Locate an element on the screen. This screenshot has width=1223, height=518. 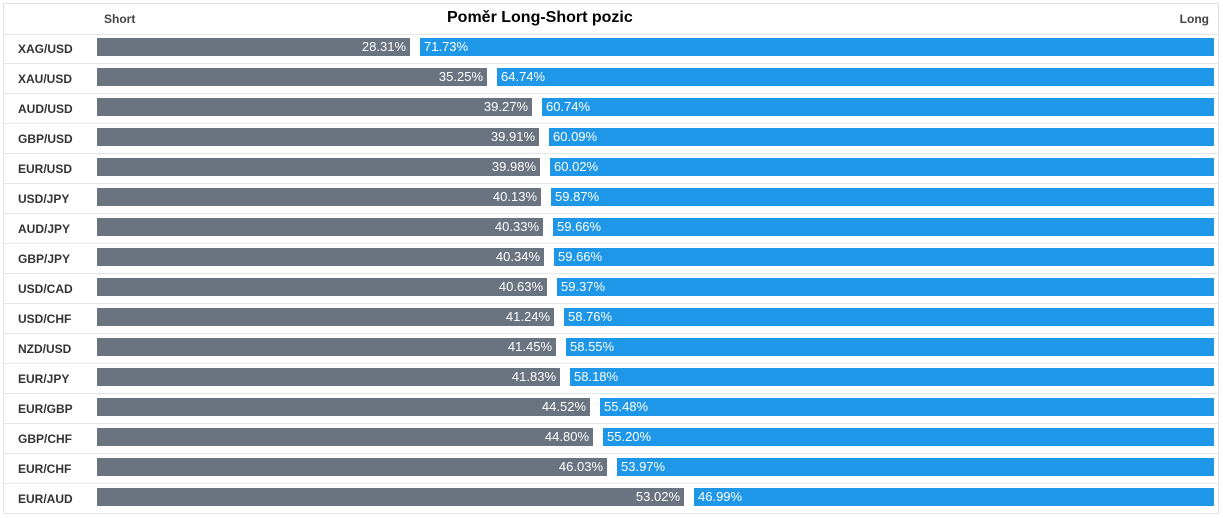
short-bar: 35.25% is located at coordinates (292, 77).